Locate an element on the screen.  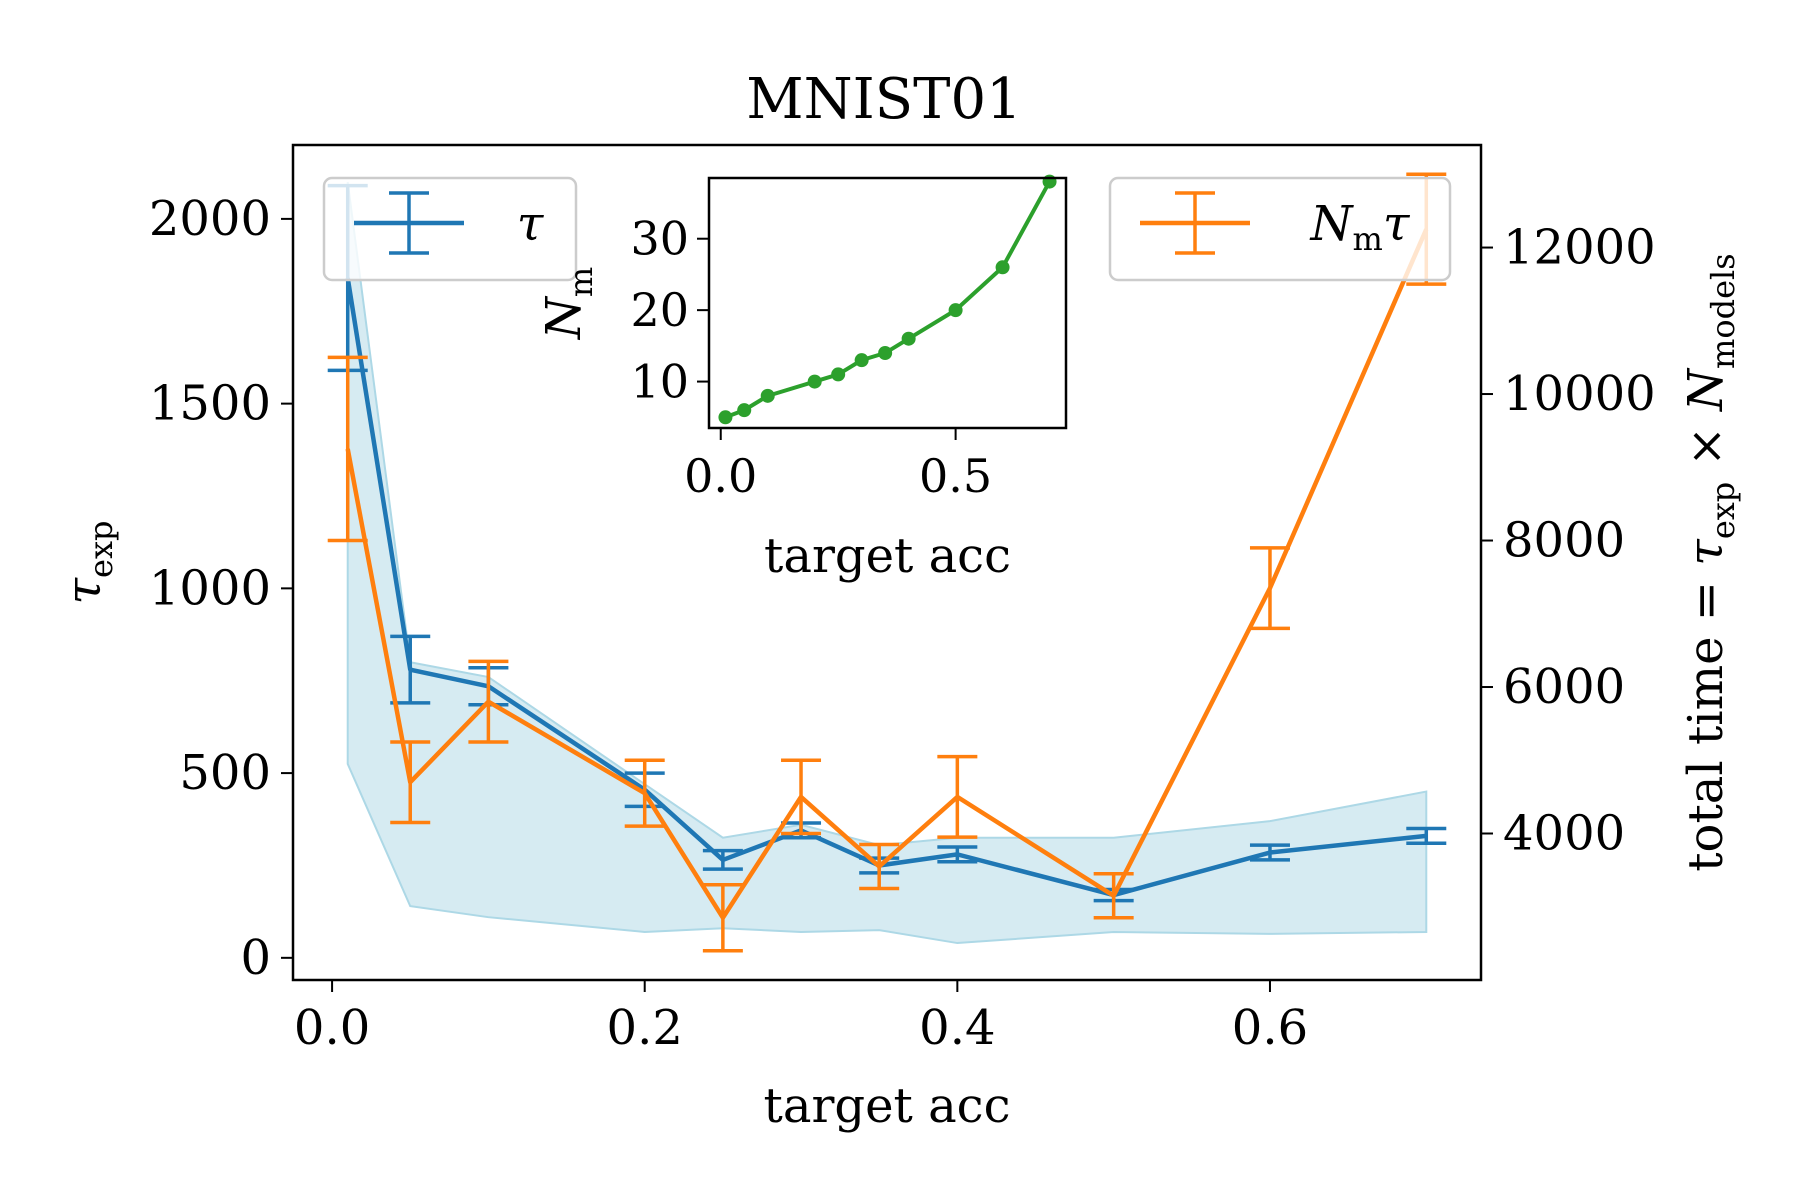
inset-y-axis-label: Nm is located at coordinates (568, 303).